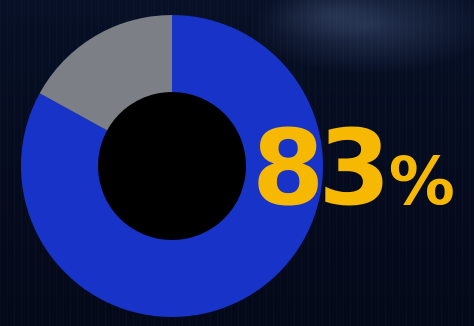  What do you see at coordinates (321, 168) in the screenshot?
I see `percentage-value: 83` at bounding box center [321, 168].